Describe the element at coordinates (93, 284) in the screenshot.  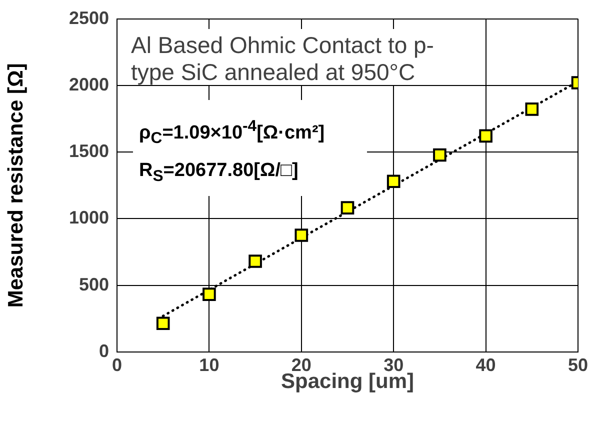
I see `y-tick-label: 500` at that location.